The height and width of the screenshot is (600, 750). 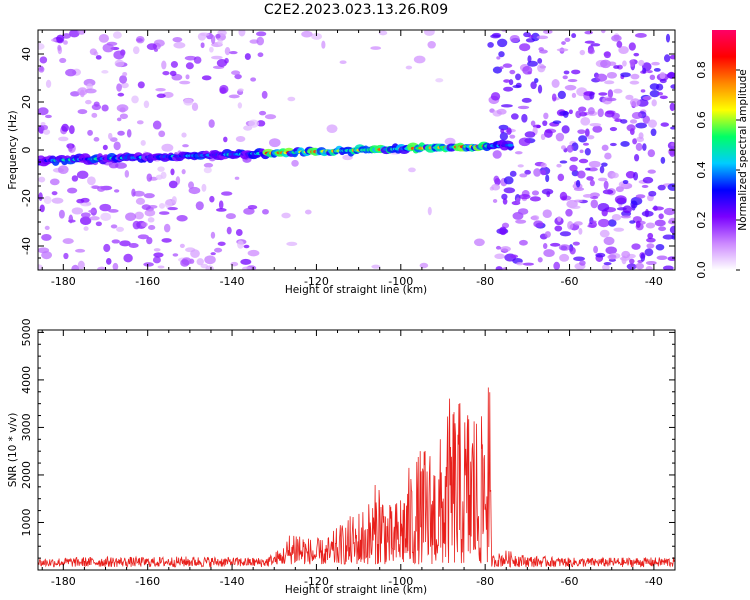 I want to click on snr-y-tick-label: 1000, so click(x=26, y=522).